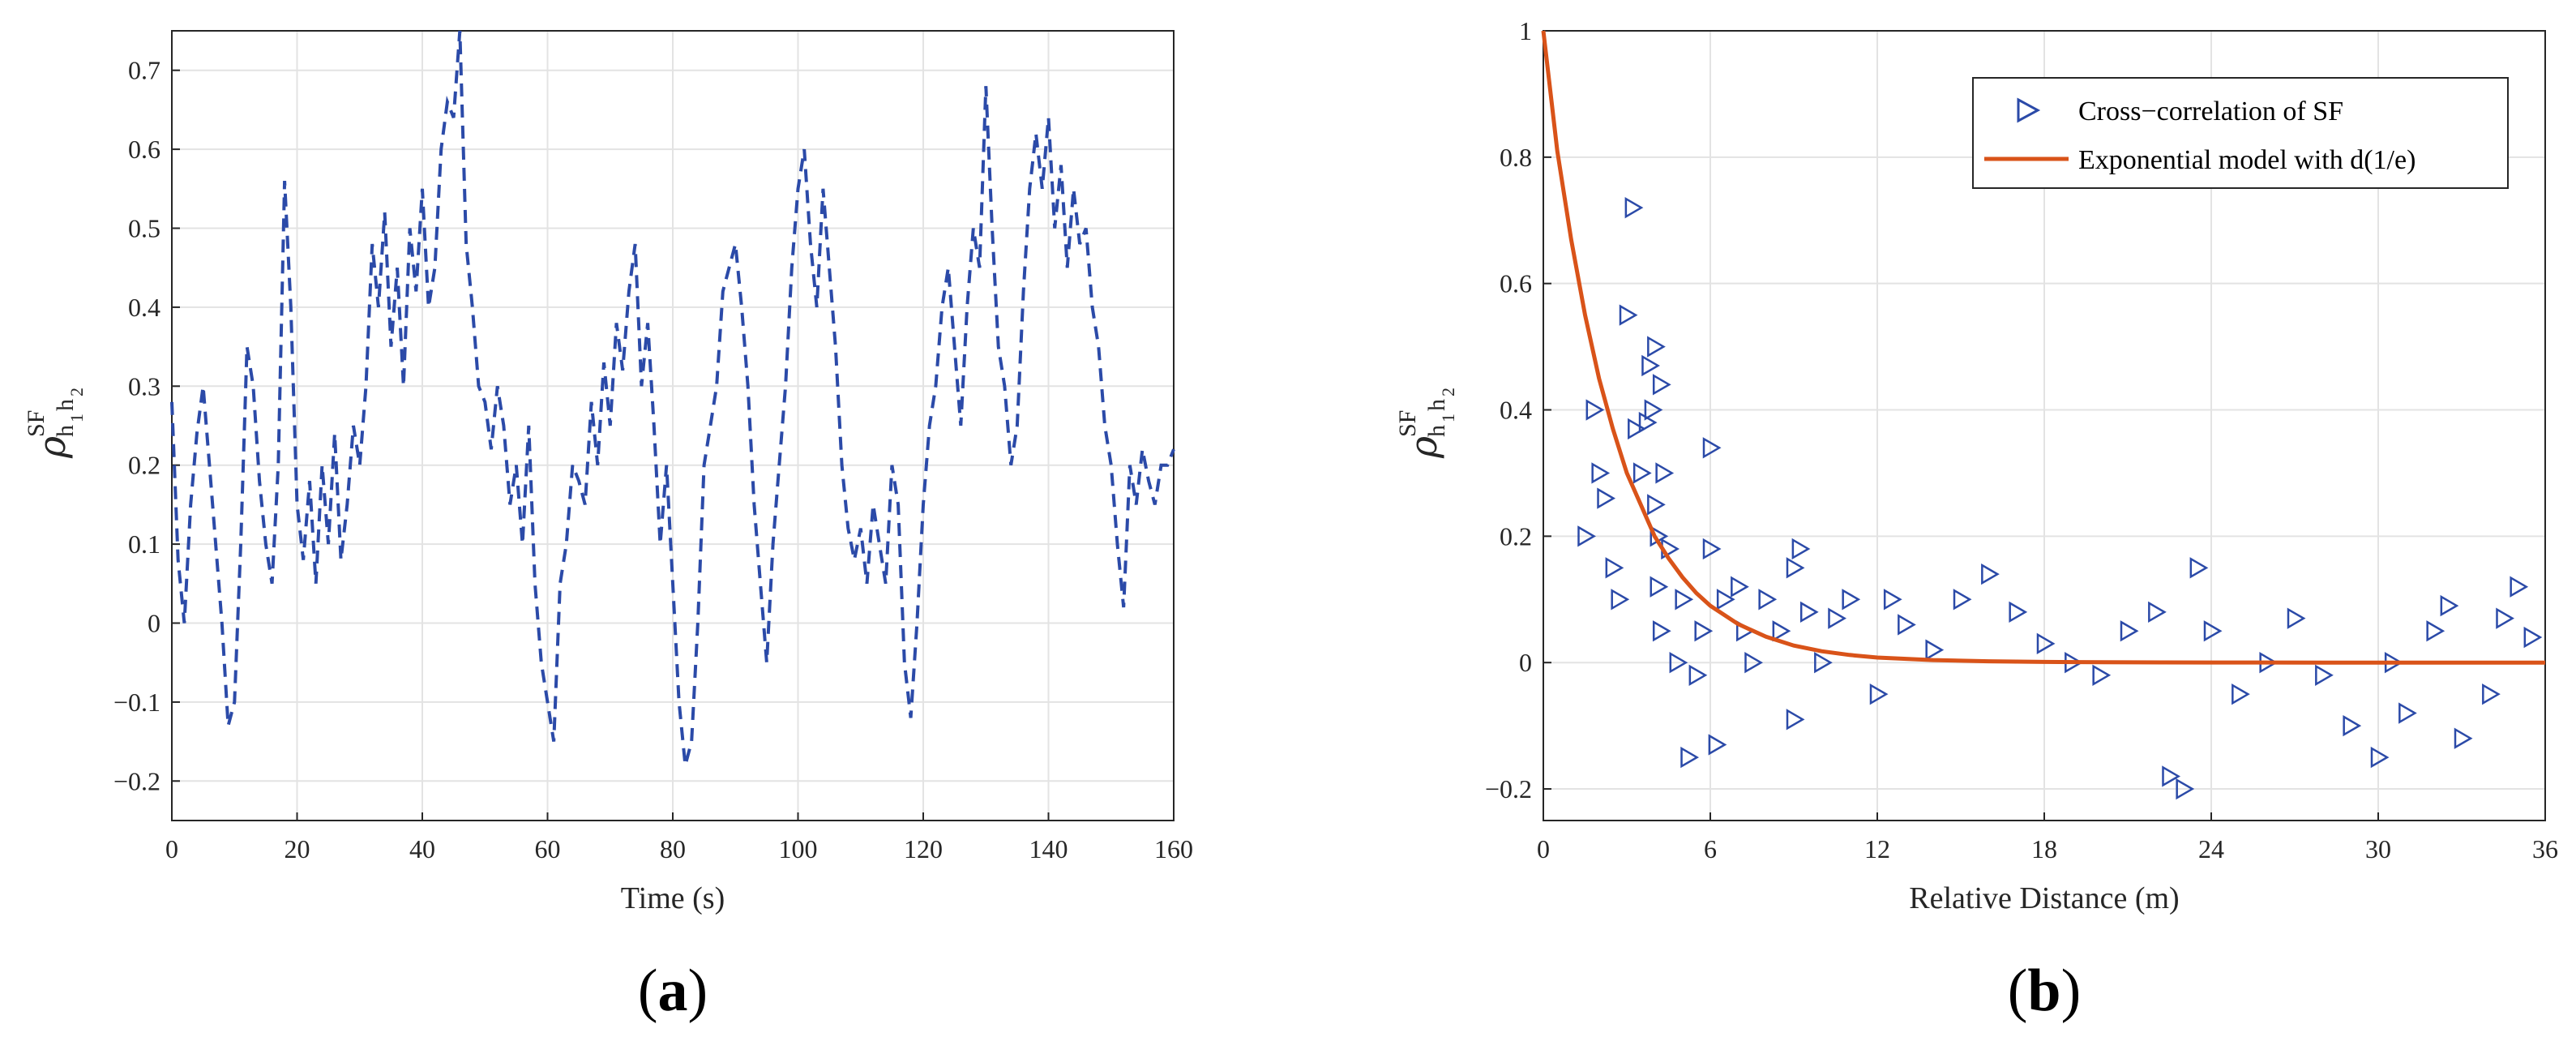 Image resolution: width=2576 pixels, height=1037 pixels. Describe the element at coordinates (2071, 991) in the screenshot. I see `panel-label-b-close: )` at that location.